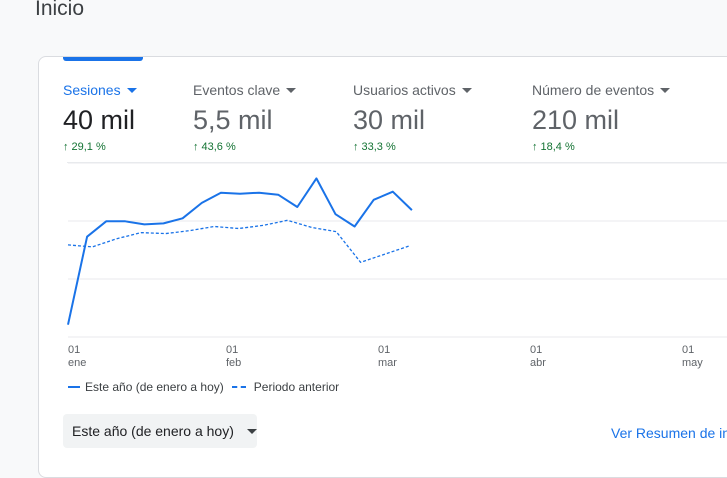 Image resolution: width=727 pixels, height=478 pixels. What do you see at coordinates (60, 10) in the screenshot?
I see `page-title: Inicio` at bounding box center [60, 10].